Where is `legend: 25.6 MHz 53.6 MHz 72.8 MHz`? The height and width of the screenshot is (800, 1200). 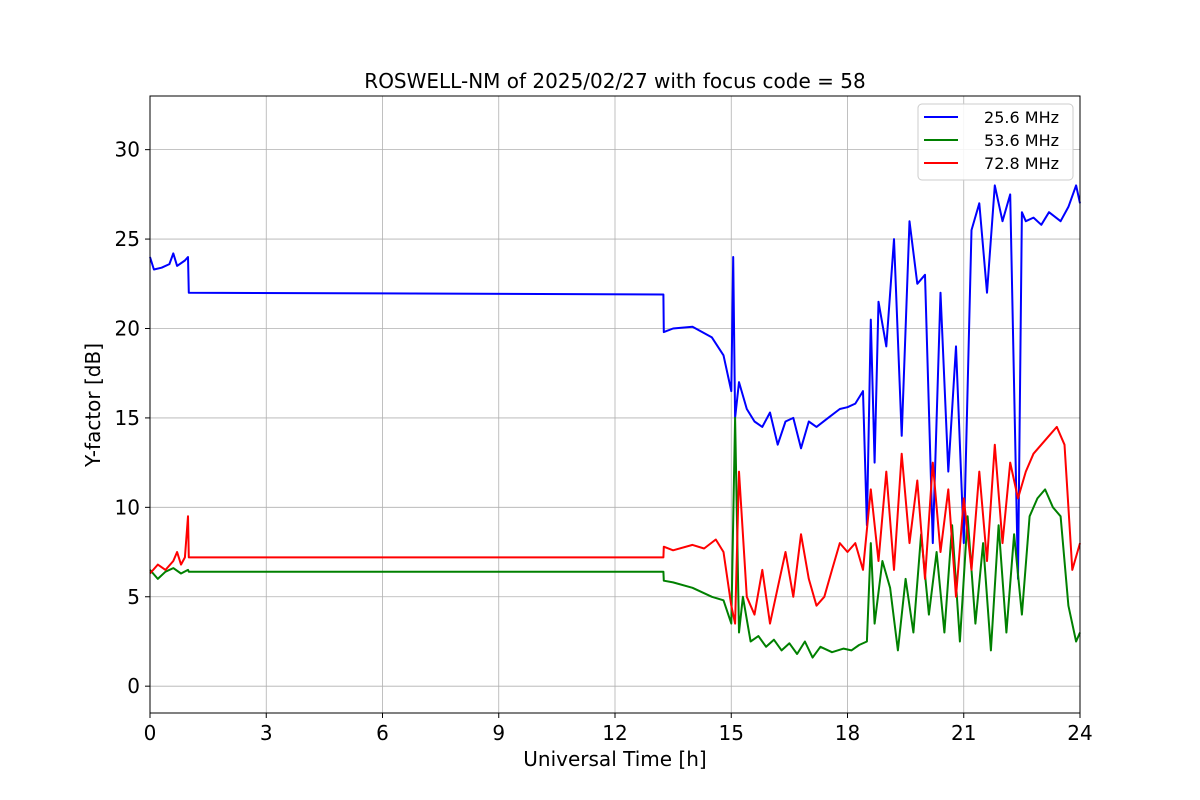
legend: 25.6 MHz 53.6 MHz 72.8 MHz is located at coordinates (995, 142).